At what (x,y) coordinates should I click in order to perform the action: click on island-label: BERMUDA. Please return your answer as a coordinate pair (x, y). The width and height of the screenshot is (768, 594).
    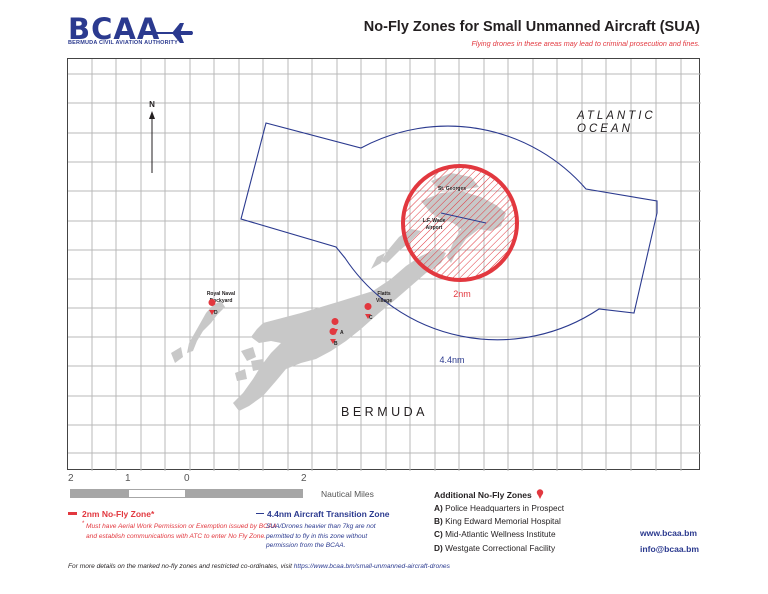
    Looking at the image, I should click on (384, 412).